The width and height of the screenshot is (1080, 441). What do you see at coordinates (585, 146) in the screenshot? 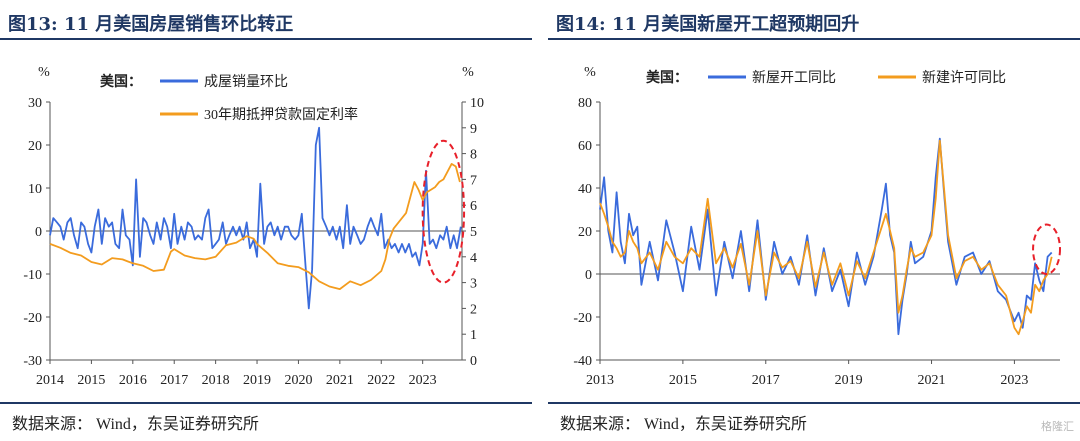
I see `y-tick-label: 60` at bounding box center [585, 146].